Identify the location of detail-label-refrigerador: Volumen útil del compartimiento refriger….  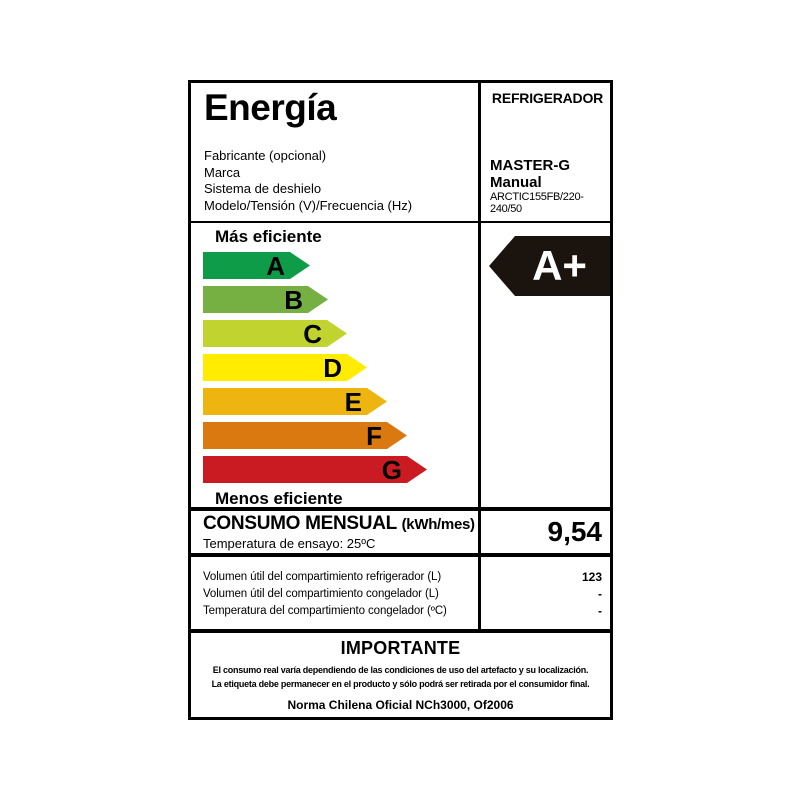
(322, 577).